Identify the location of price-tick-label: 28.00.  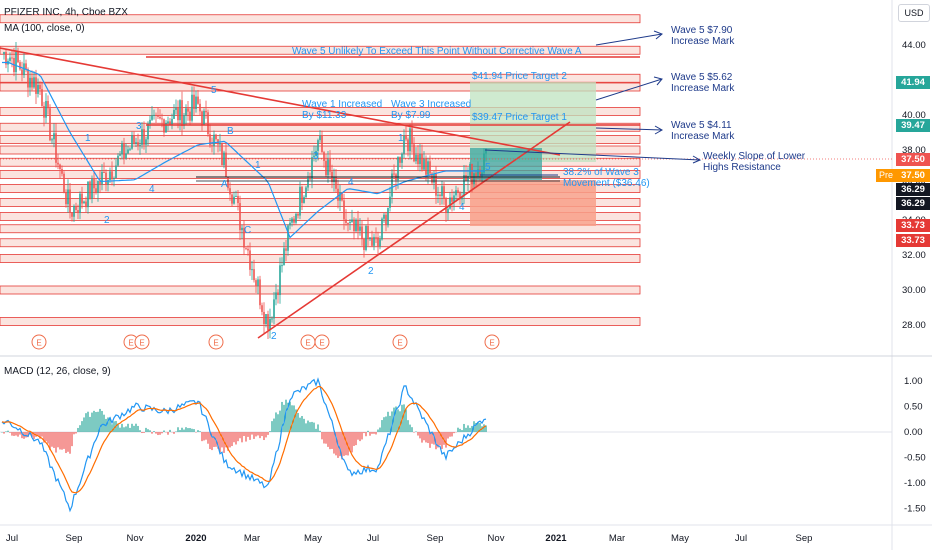
(914, 325).